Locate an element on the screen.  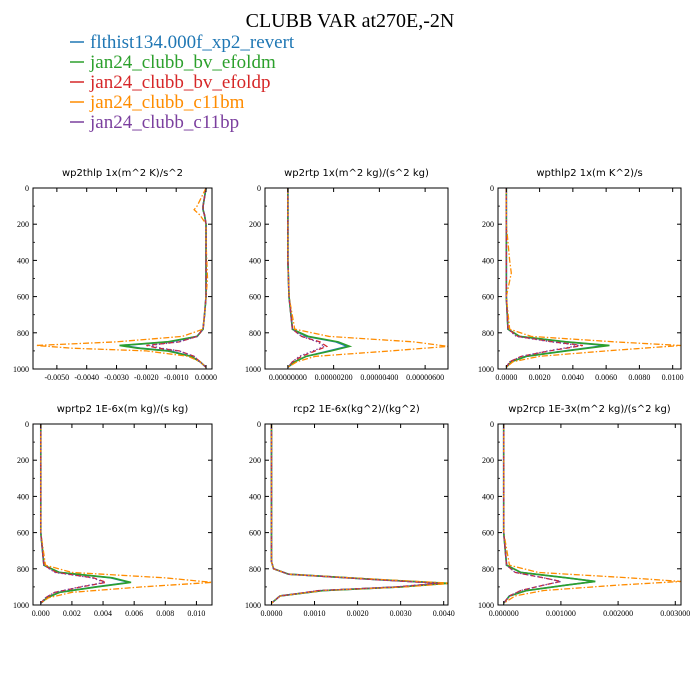
panel-title: wpthlp2 1x(m K^2)/s is located at coordinates (589, 173).